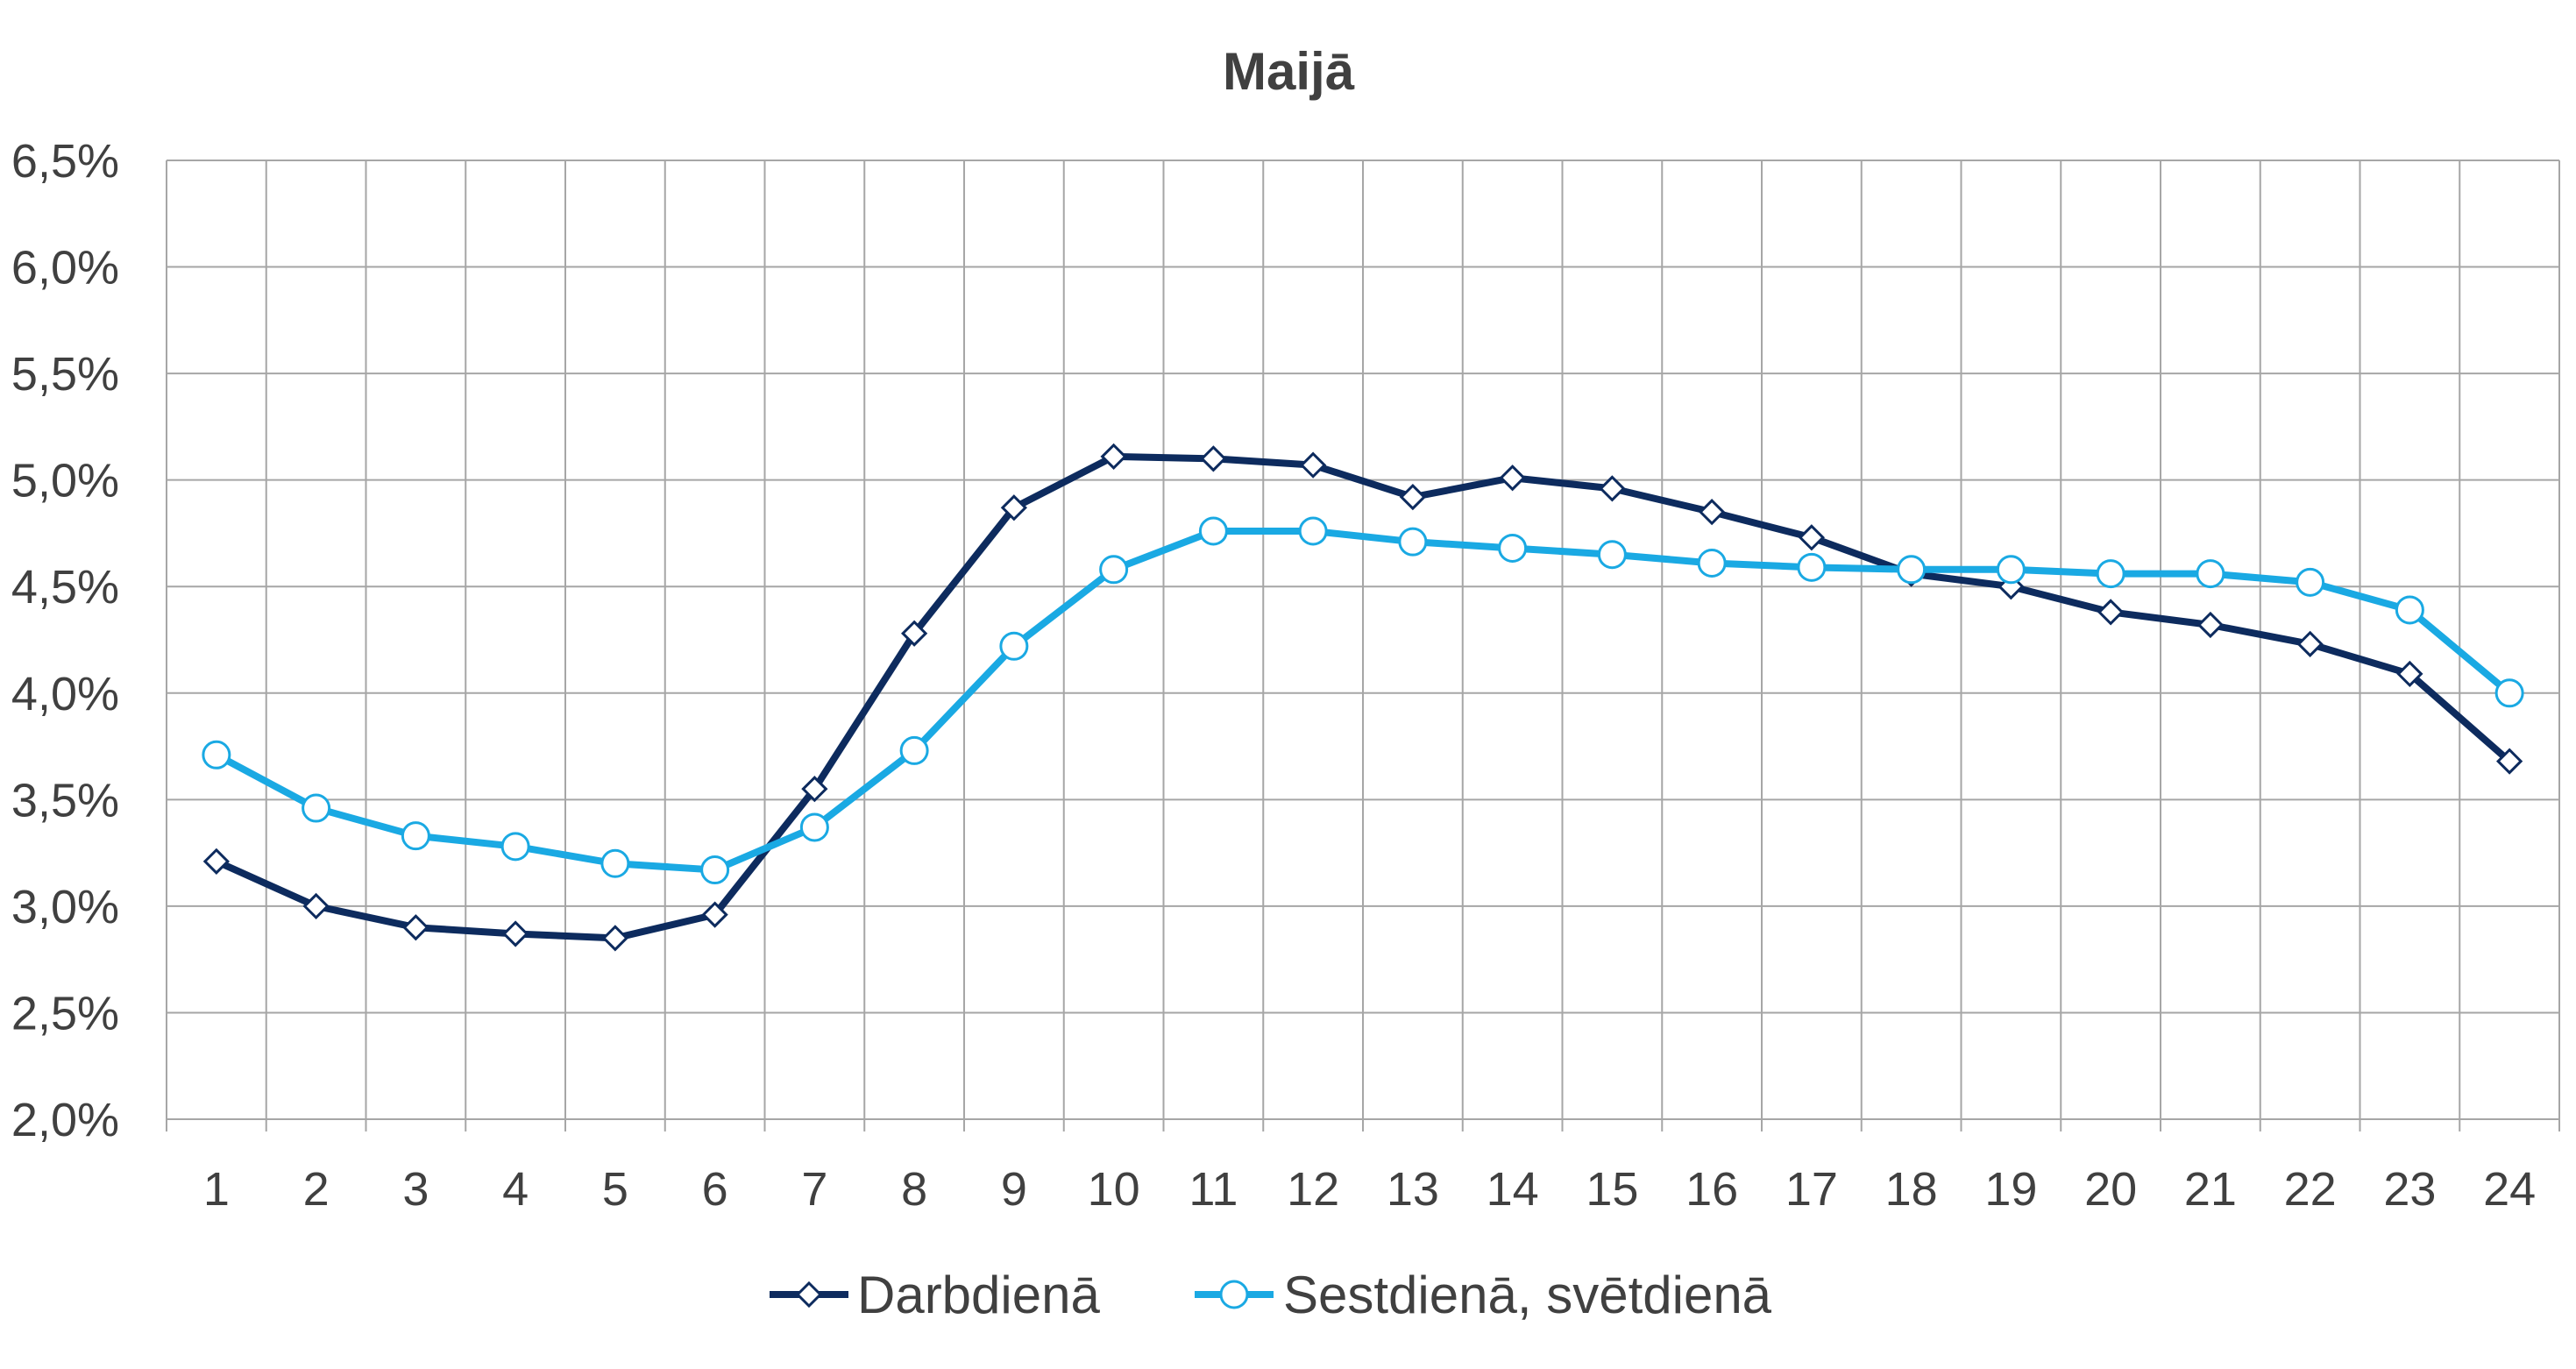 The height and width of the screenshot is (1369, 2576). Describe the element at coordinates (65, 800) in the screenshot. I see `y-tick-label: 3,5%` at that location.